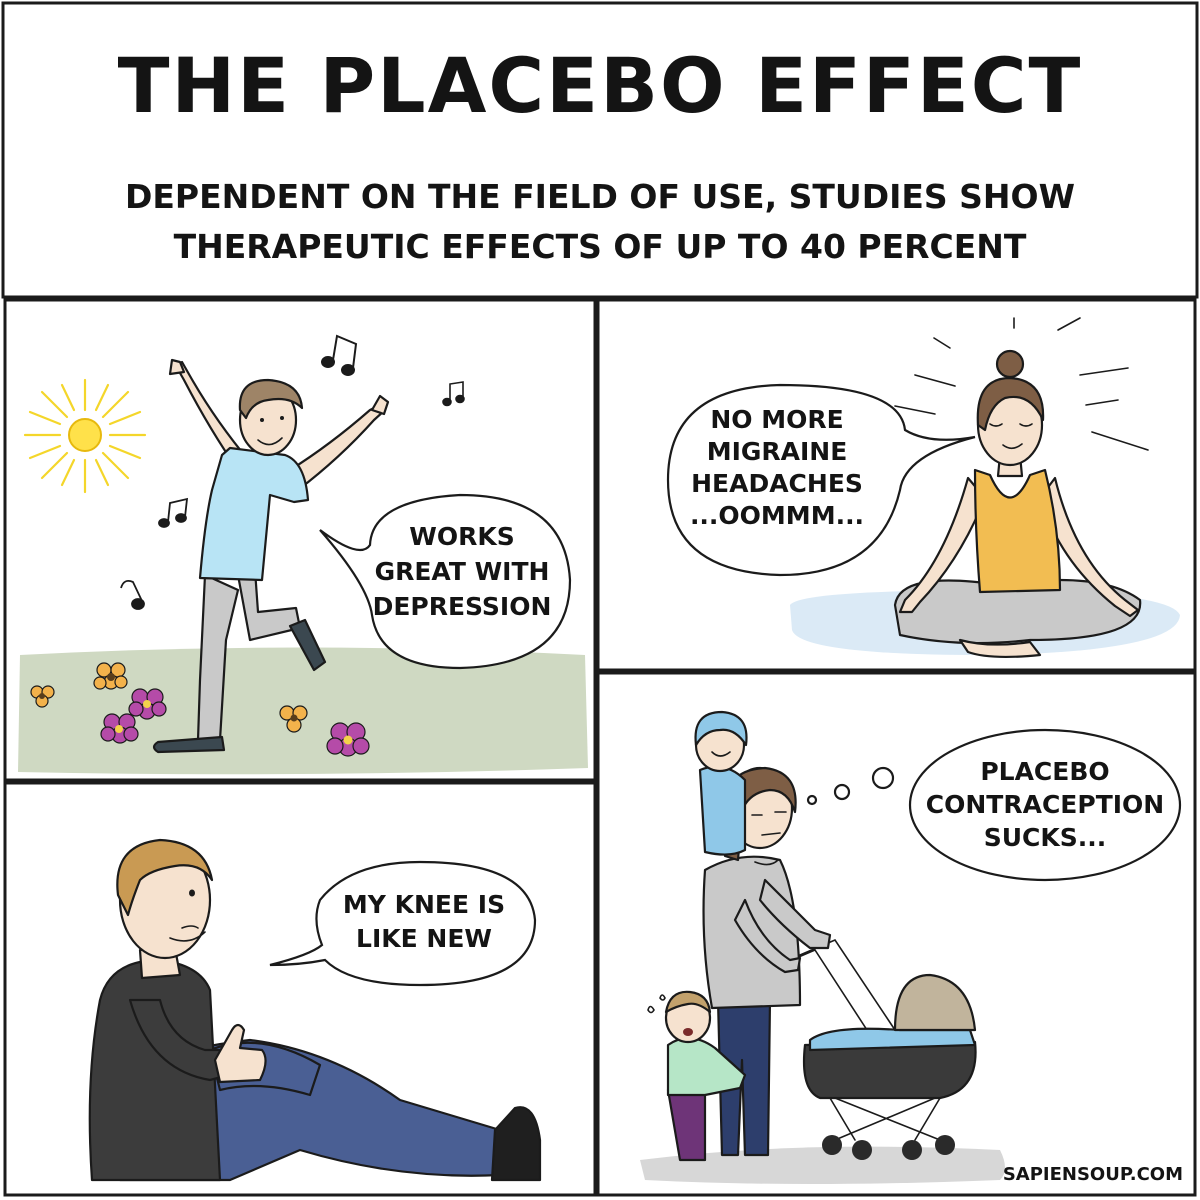 This screenshot has height=1200, width=1200. Describe the element at coordinates (85, 436) in the screenshot. I see `sun-icon` at that location.